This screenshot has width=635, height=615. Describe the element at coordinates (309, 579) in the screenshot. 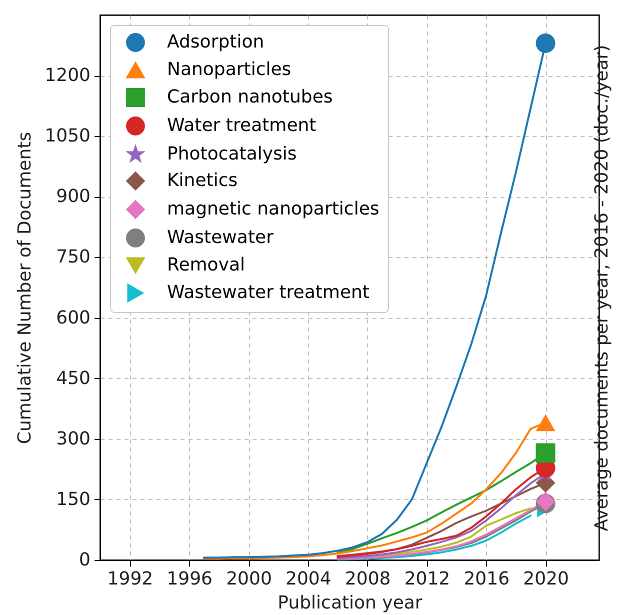

I see `x-tick-label: 2004` at that location.